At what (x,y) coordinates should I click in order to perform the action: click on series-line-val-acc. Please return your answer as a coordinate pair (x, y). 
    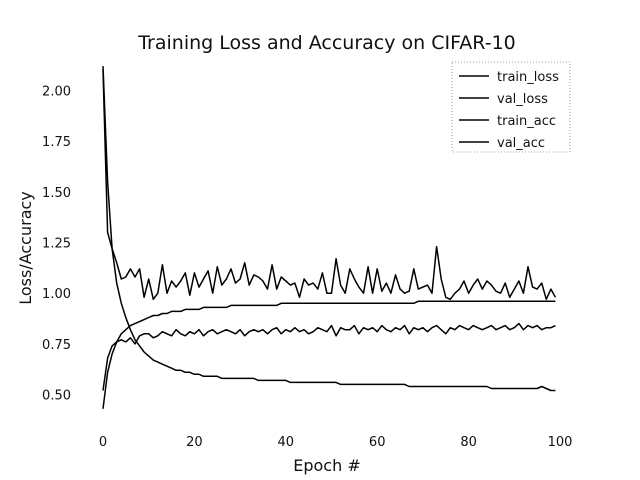
    Looking at the image, I should click on (329, 356).